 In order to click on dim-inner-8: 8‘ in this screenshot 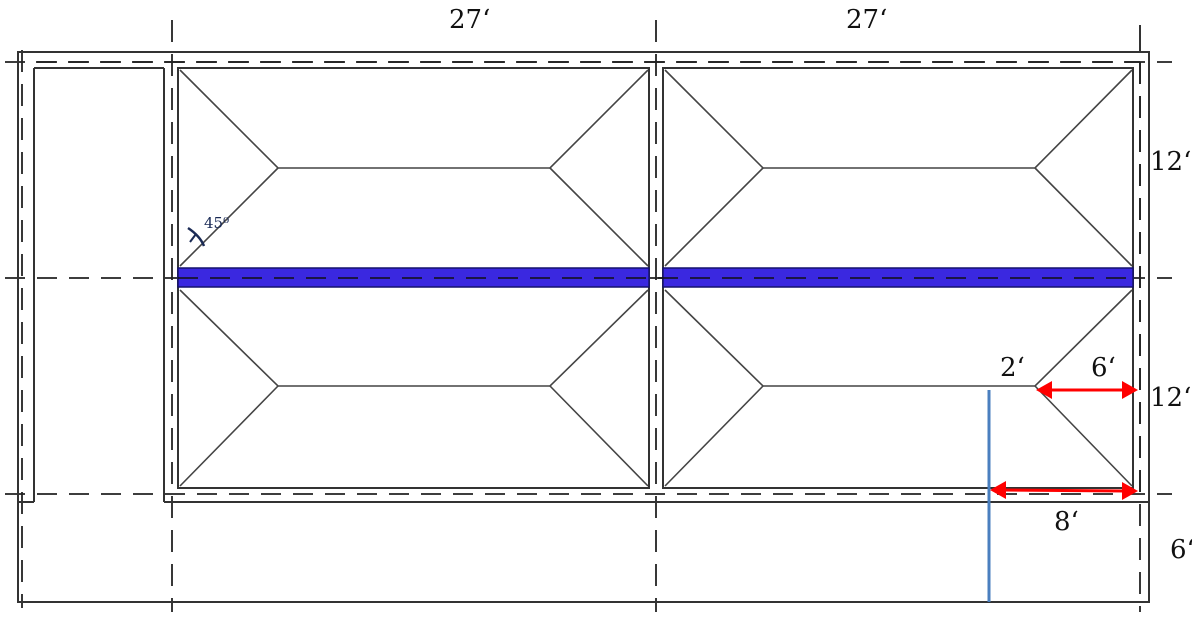, I will do `click(1066, 522)`.